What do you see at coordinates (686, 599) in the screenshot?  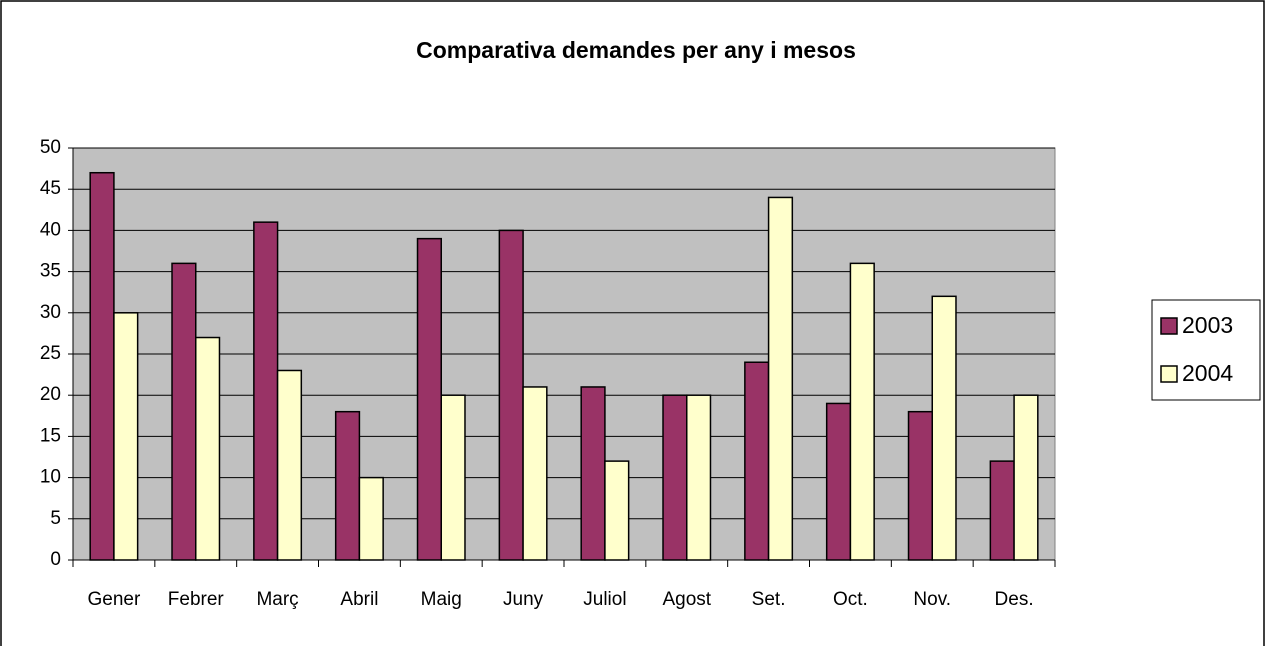 I see `x-tick-label: Agost` at bounding box center [686, 599].